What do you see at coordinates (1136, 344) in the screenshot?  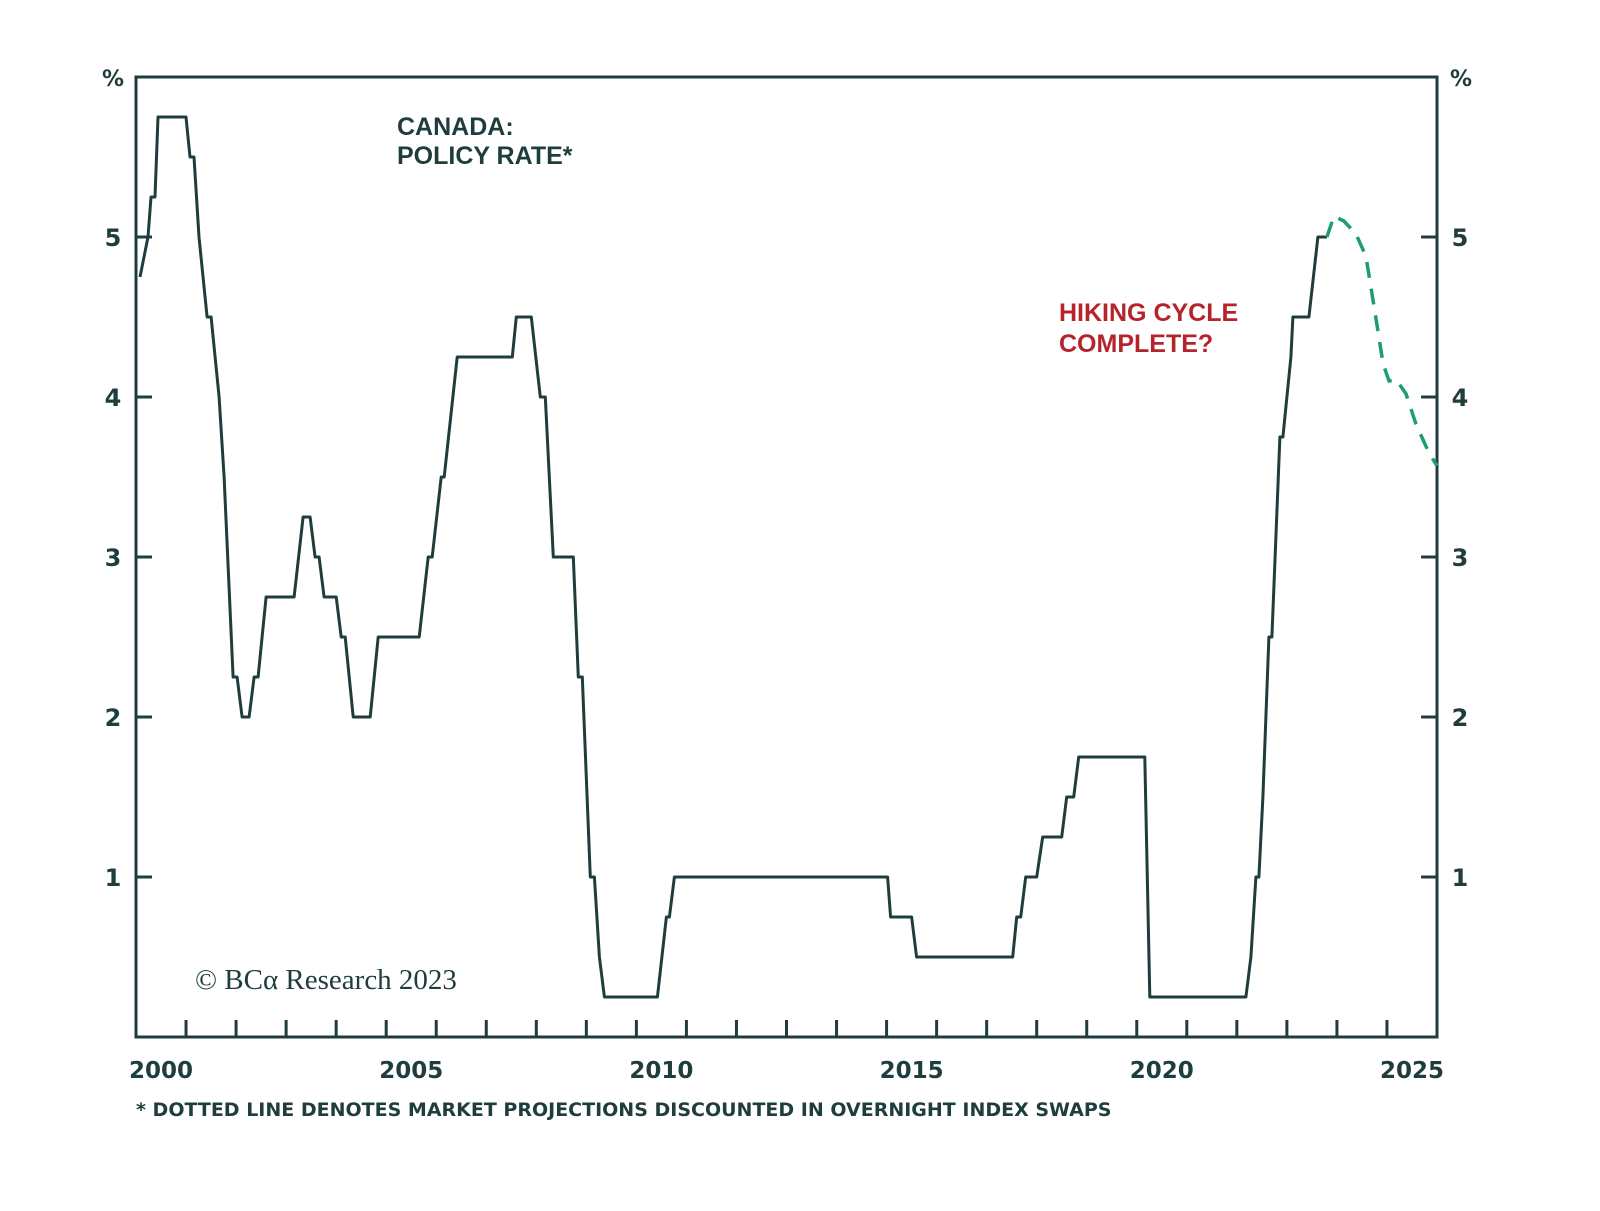 I see `annotation-line-2: COMPLETE?` at bounding box center [1136, 344].